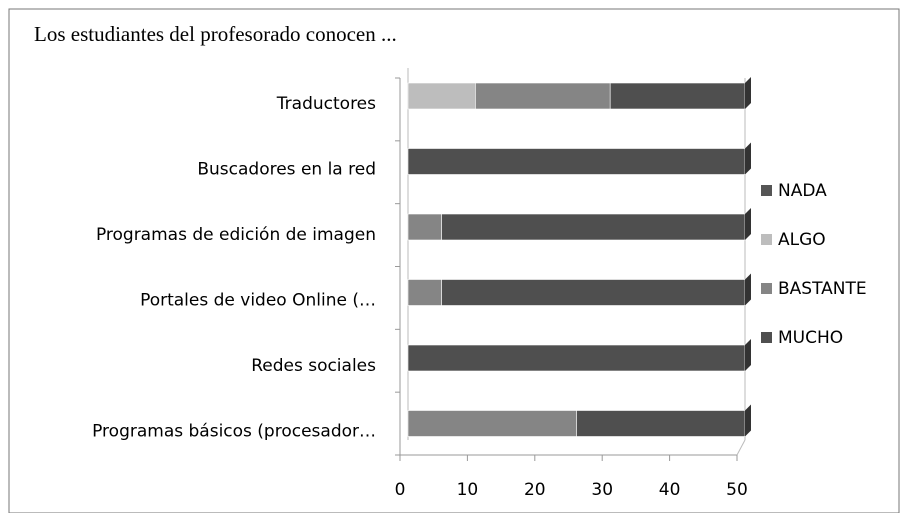  I want to click on axis-line, so click(741, 447).